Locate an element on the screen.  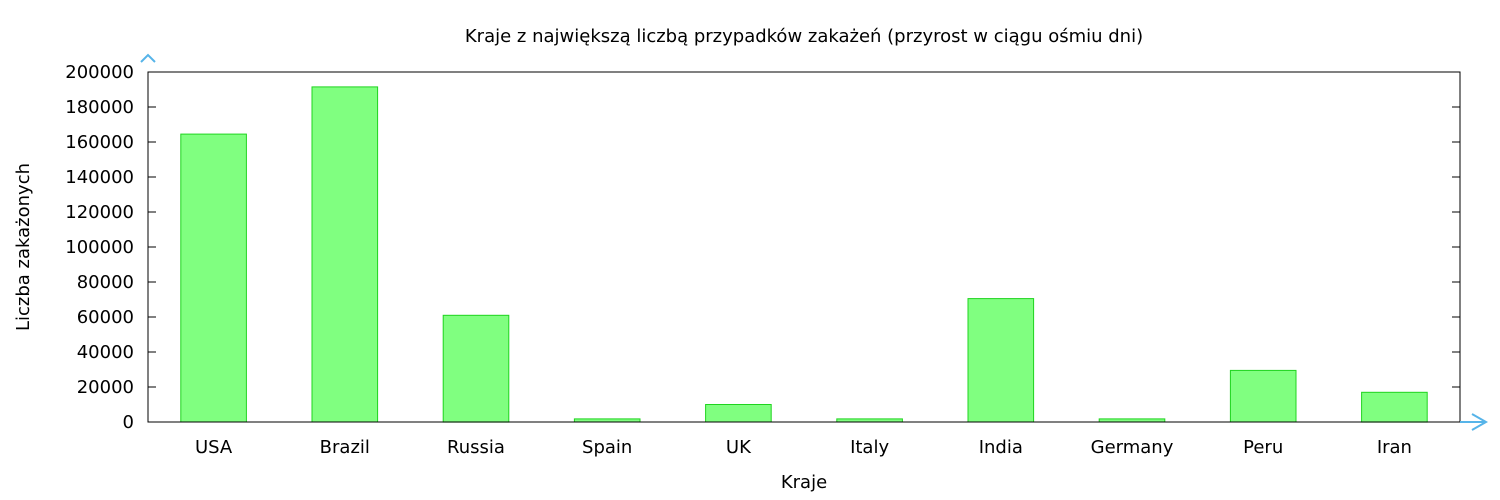
y-tick-label: 180000 is located at coordinates (99, 107).